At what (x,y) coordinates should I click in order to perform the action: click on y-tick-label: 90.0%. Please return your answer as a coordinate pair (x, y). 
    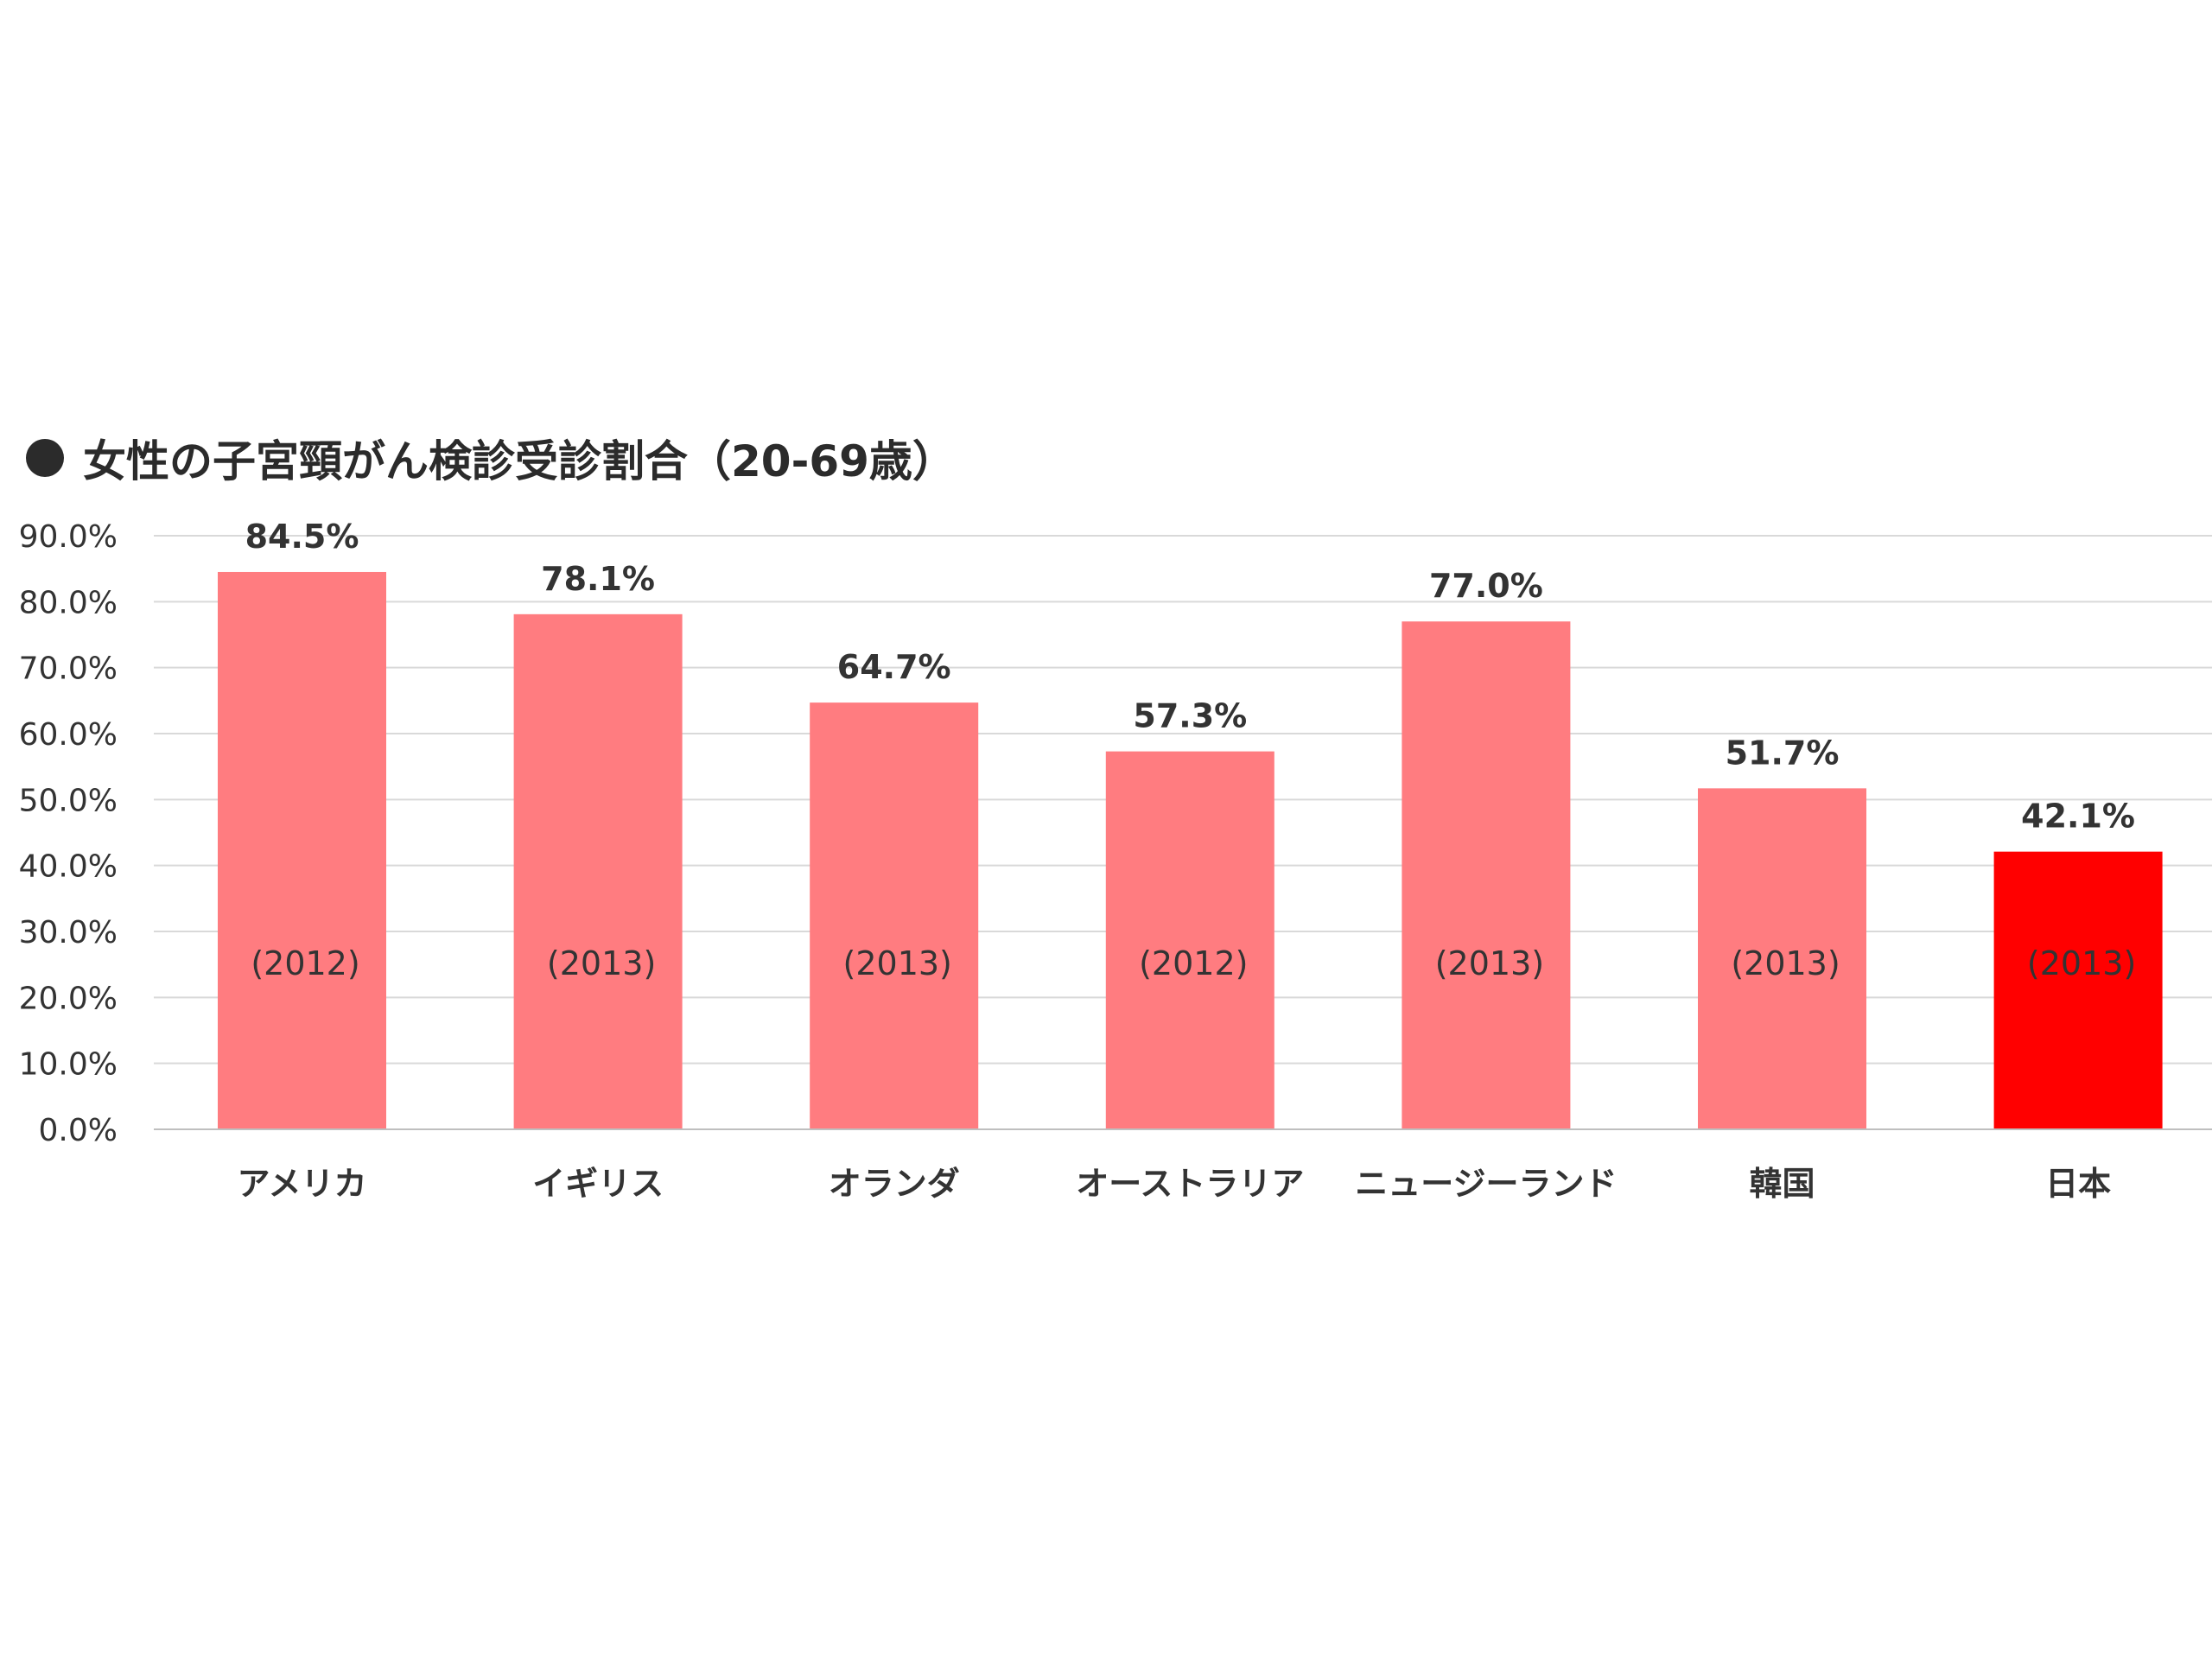
    Looking at the image, I should click on (68, 537).